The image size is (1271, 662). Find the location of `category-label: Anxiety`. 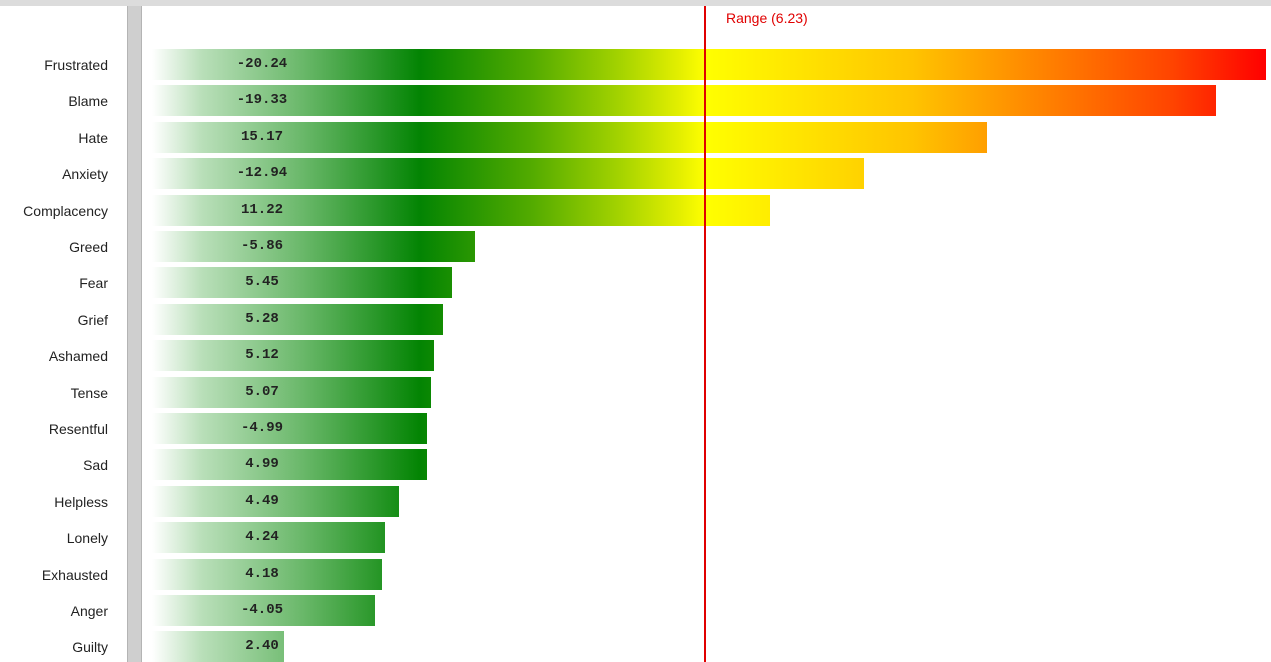

category-label: Anxiety is located at coordinates (85, 174).